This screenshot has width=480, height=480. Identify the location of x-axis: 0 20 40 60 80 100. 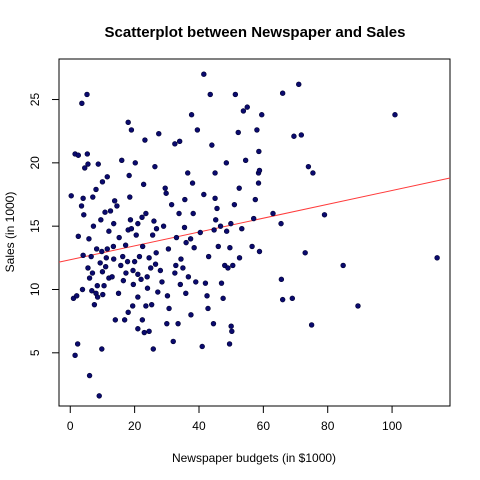
(234, 419).